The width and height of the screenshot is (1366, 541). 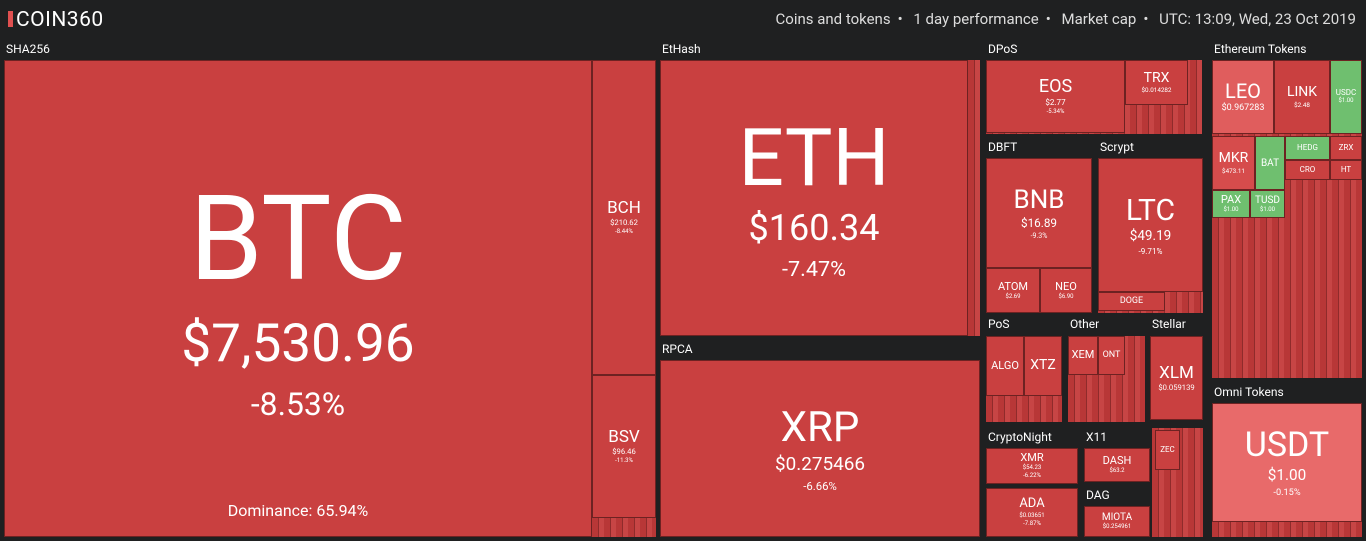 What do you see at coordinates (1287, 492) in the screenshot?
I see `coin-change: -0.15%` at bounding box center [1287, 492].